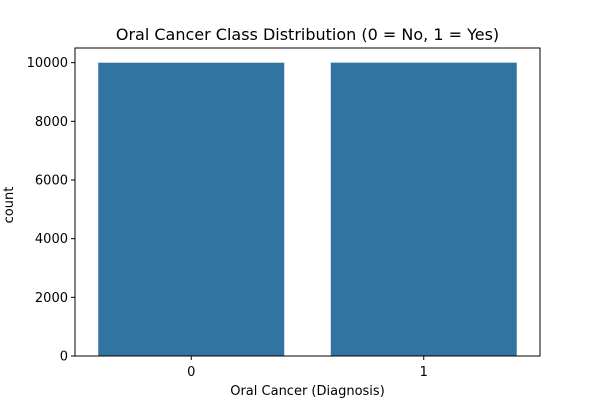  What do you see at coordinates (64, 357) in the screenshot?
I see `y-tick-label-0: 0` at bounding box center [64, 357].